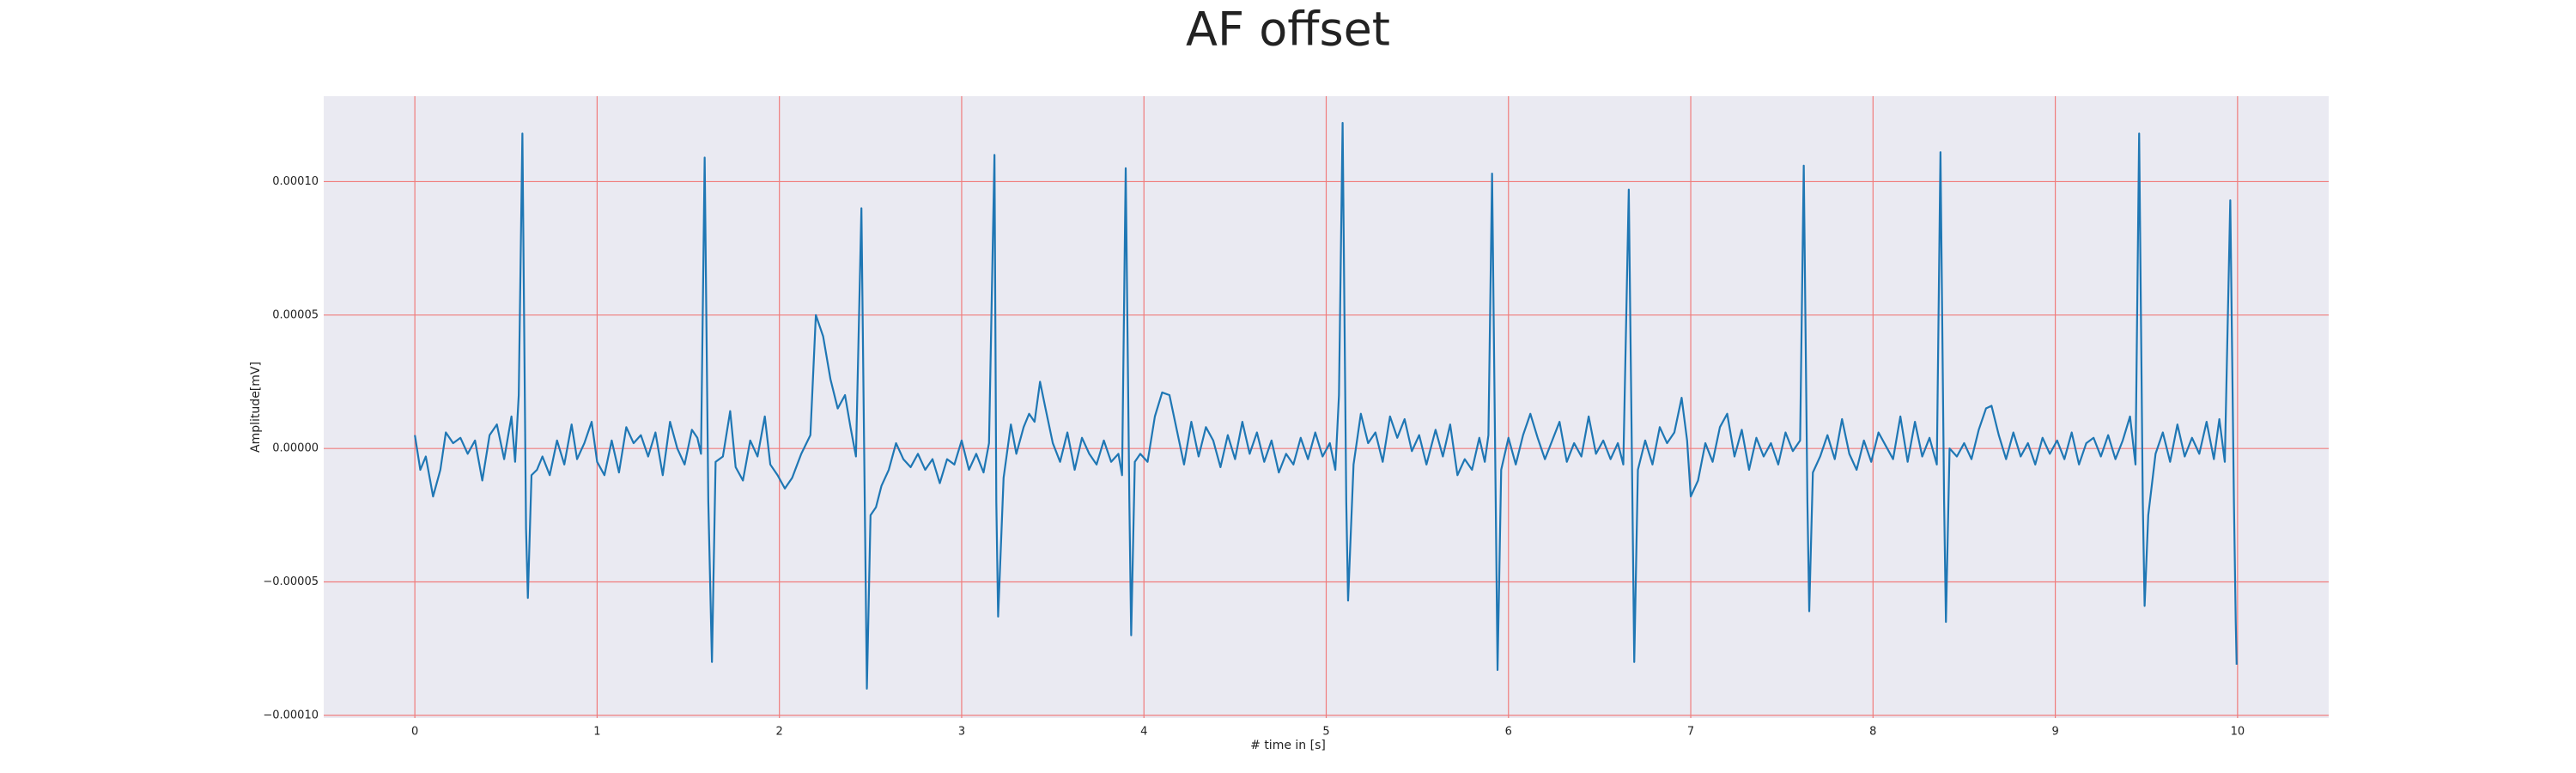 The image size is (2576, 773). I want to click on x-tick-label: 8, so click(1872, 732).